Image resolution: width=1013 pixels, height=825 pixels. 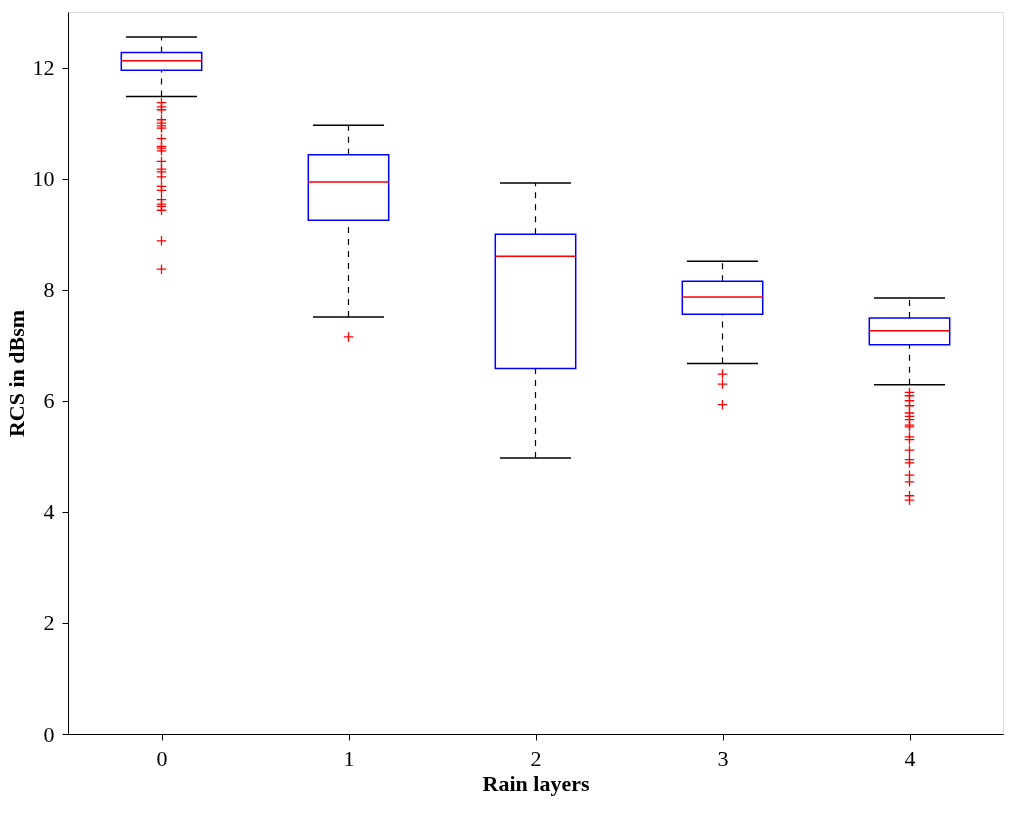 I want to click on y-axis-title: RCS in dBsm, so click(x=16, y=373).